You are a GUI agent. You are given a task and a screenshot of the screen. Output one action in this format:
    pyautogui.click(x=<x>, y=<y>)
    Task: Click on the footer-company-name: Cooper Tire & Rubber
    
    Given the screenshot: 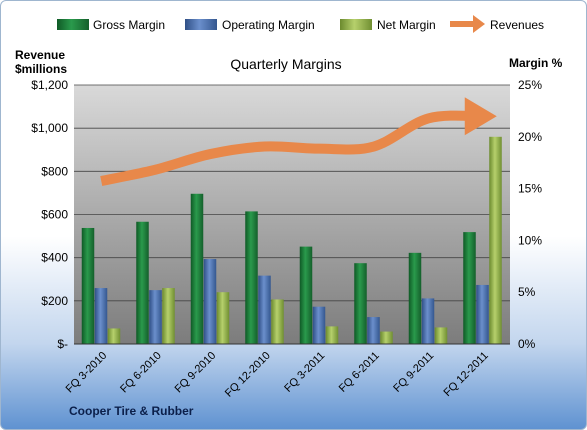 What is the action you would take?
    pyautogui.click(x=131, y=411)
    